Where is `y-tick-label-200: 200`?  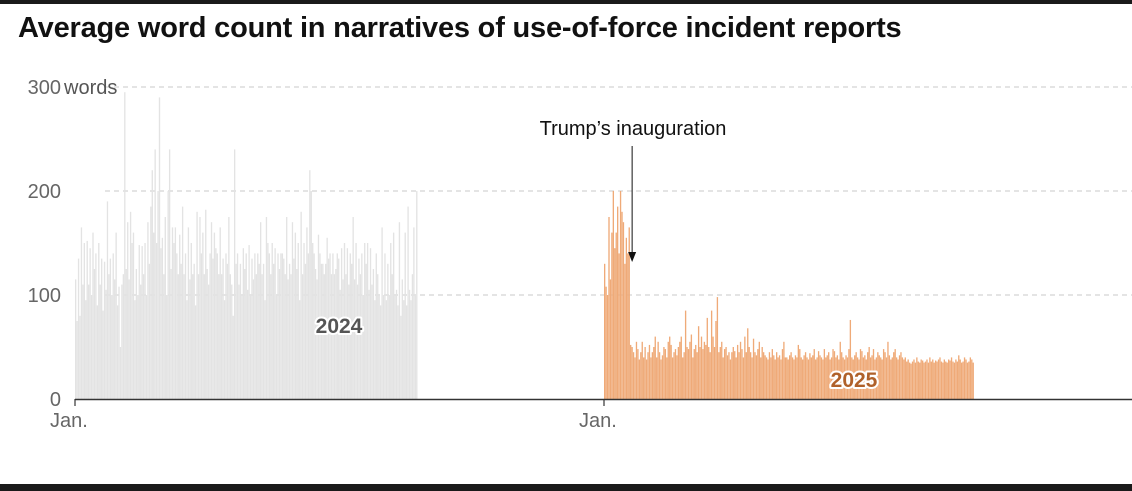 y-tick-label-200: 200 is located at coordinates (44, 192).